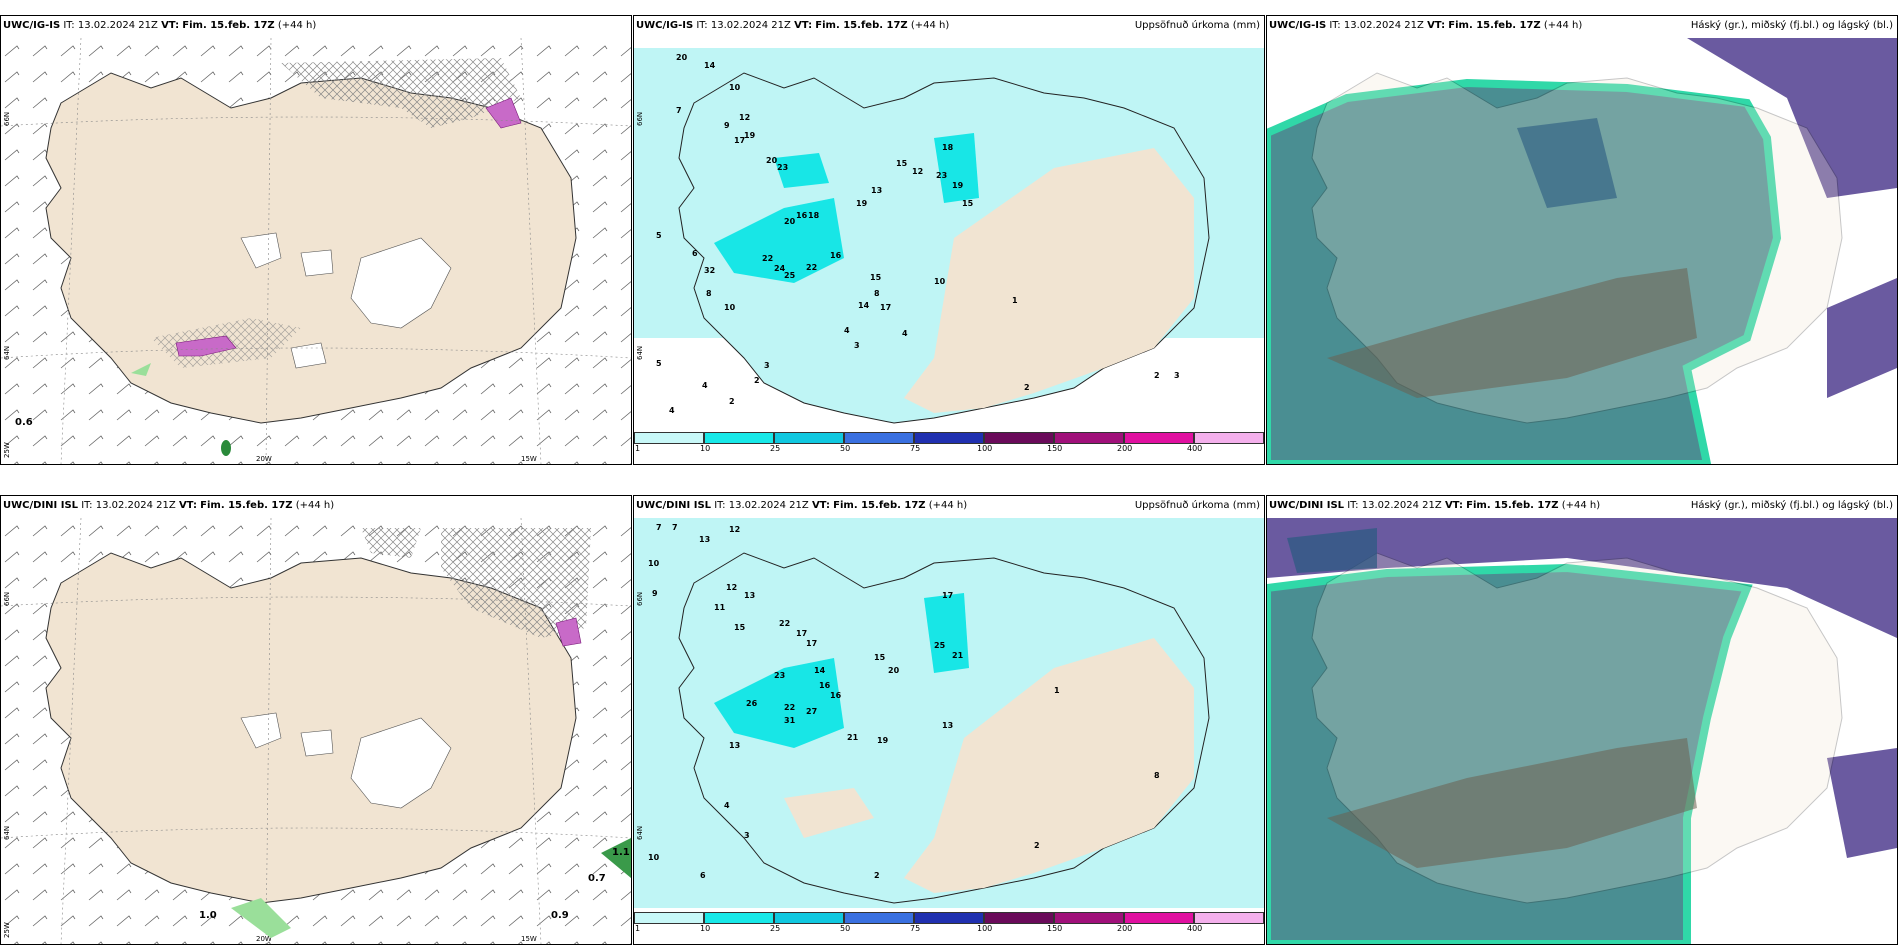 This screenshot has height=950, width=1900. What do you see at coordinates (391, 543) in the screenshot?
I see `hatched-area-north` at bounding box center [391, 543].